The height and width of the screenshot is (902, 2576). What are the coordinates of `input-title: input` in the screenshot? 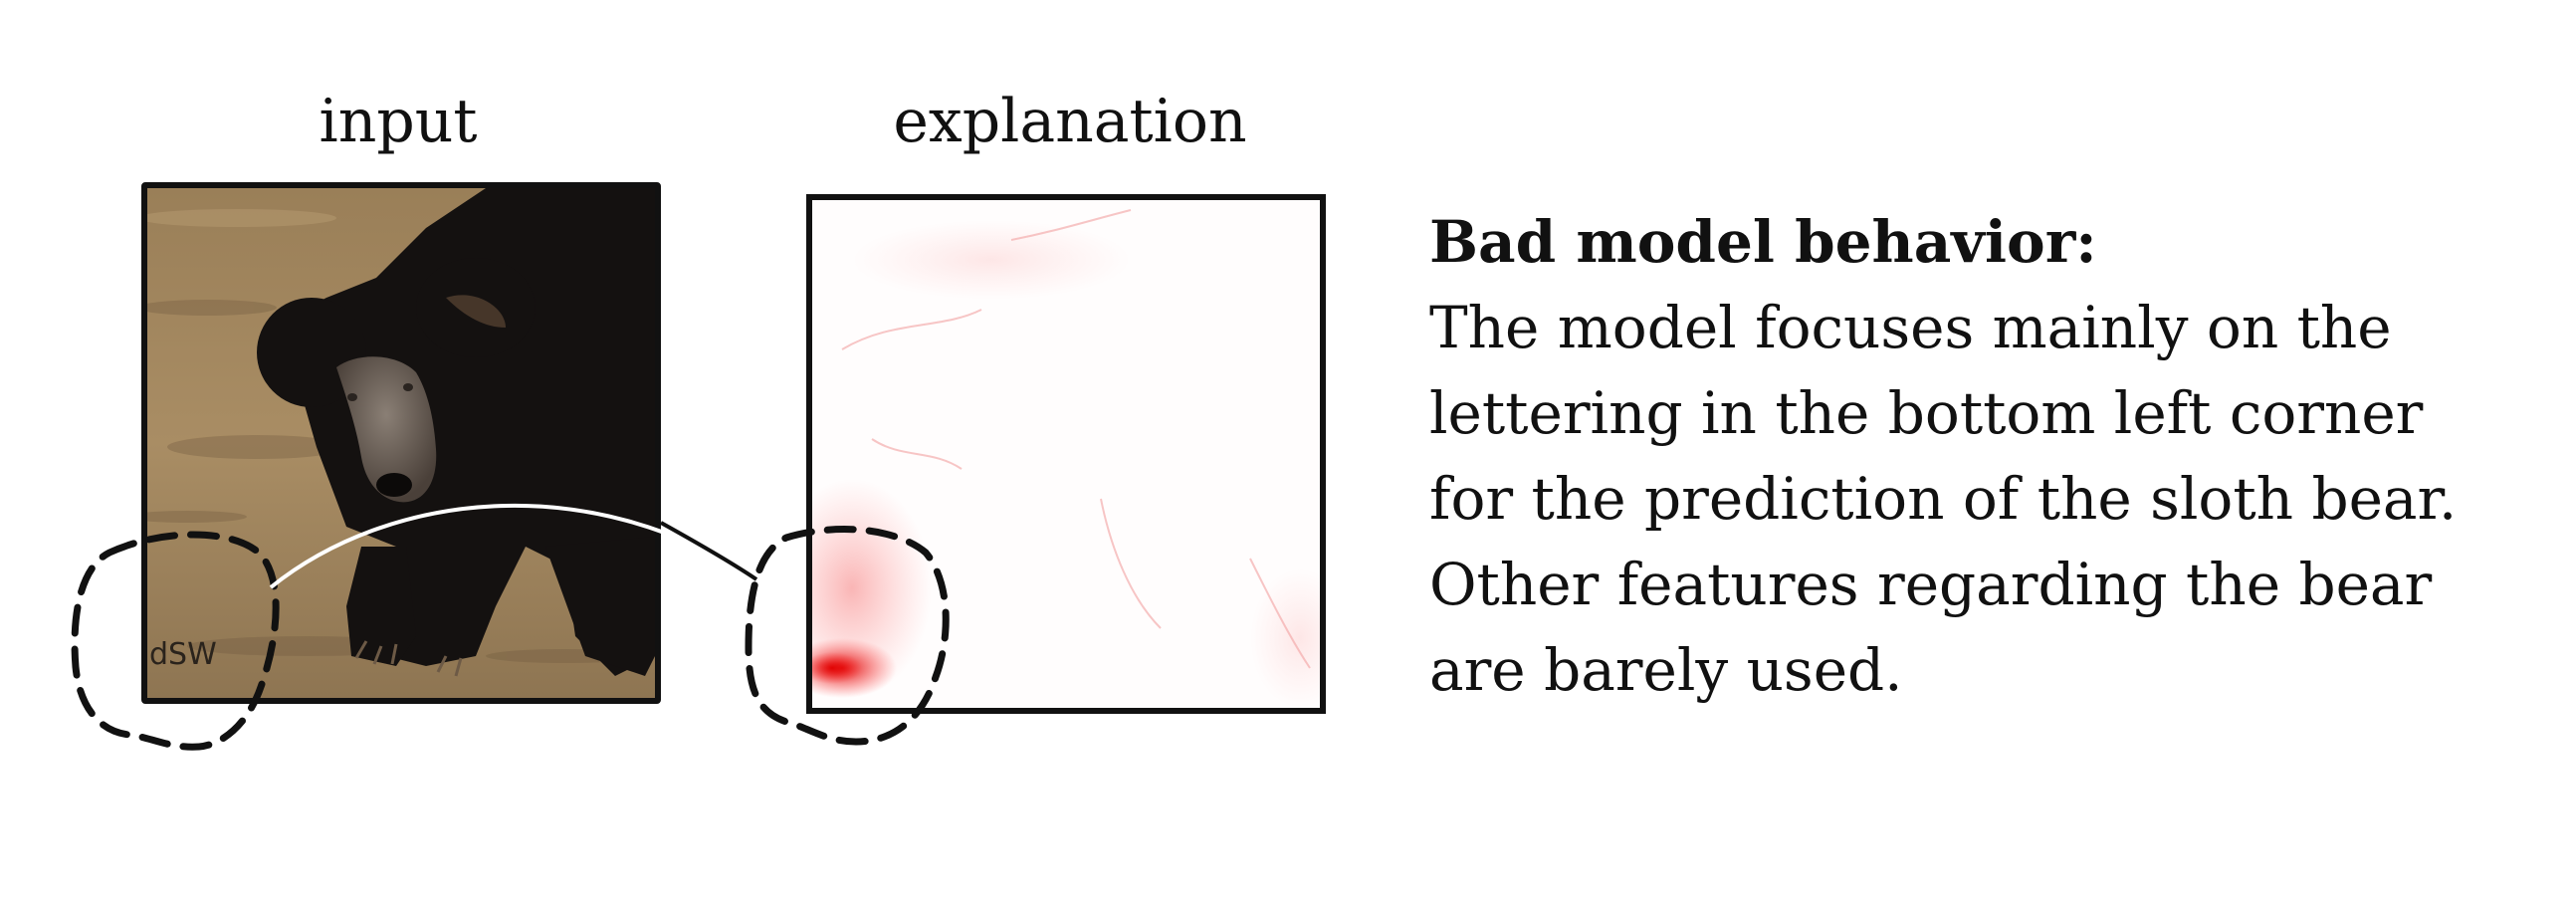 It's located at (398, 121).